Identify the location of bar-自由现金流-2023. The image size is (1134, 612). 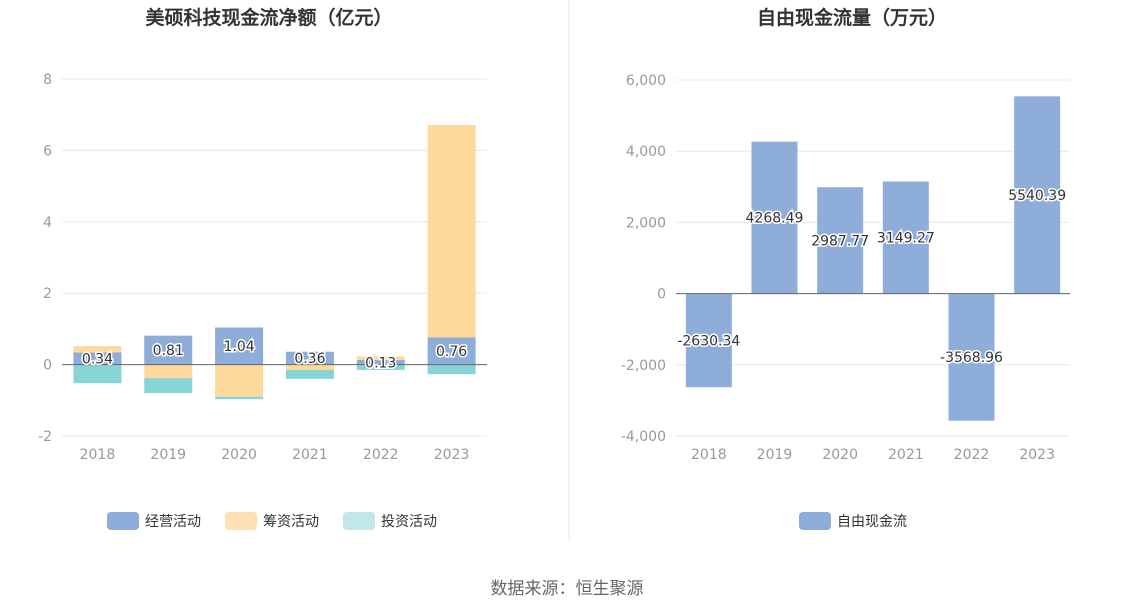
(1037, 195).